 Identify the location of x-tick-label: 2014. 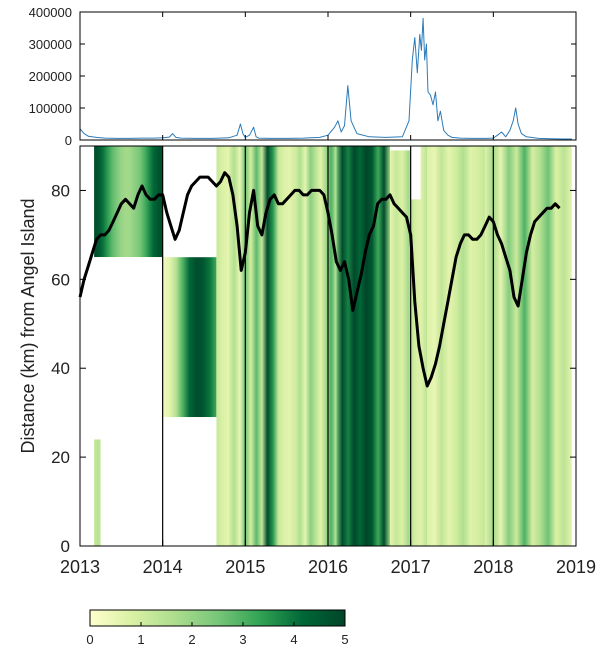
(163, 567).